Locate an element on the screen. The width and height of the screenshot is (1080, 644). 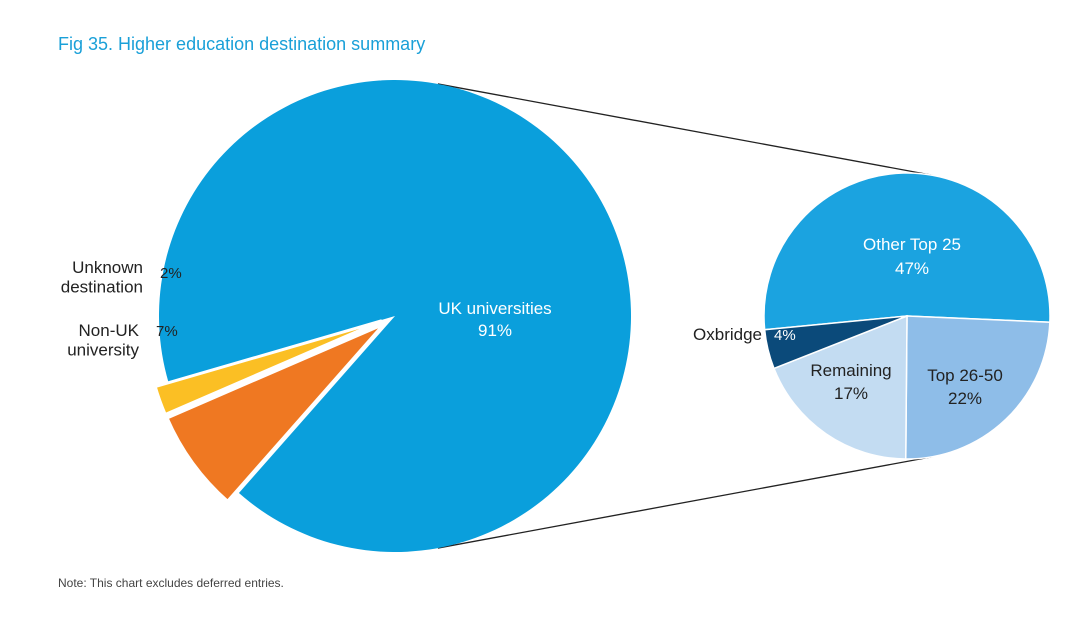
value-non-uk-university: 7% is located at coordinates (167, 331).